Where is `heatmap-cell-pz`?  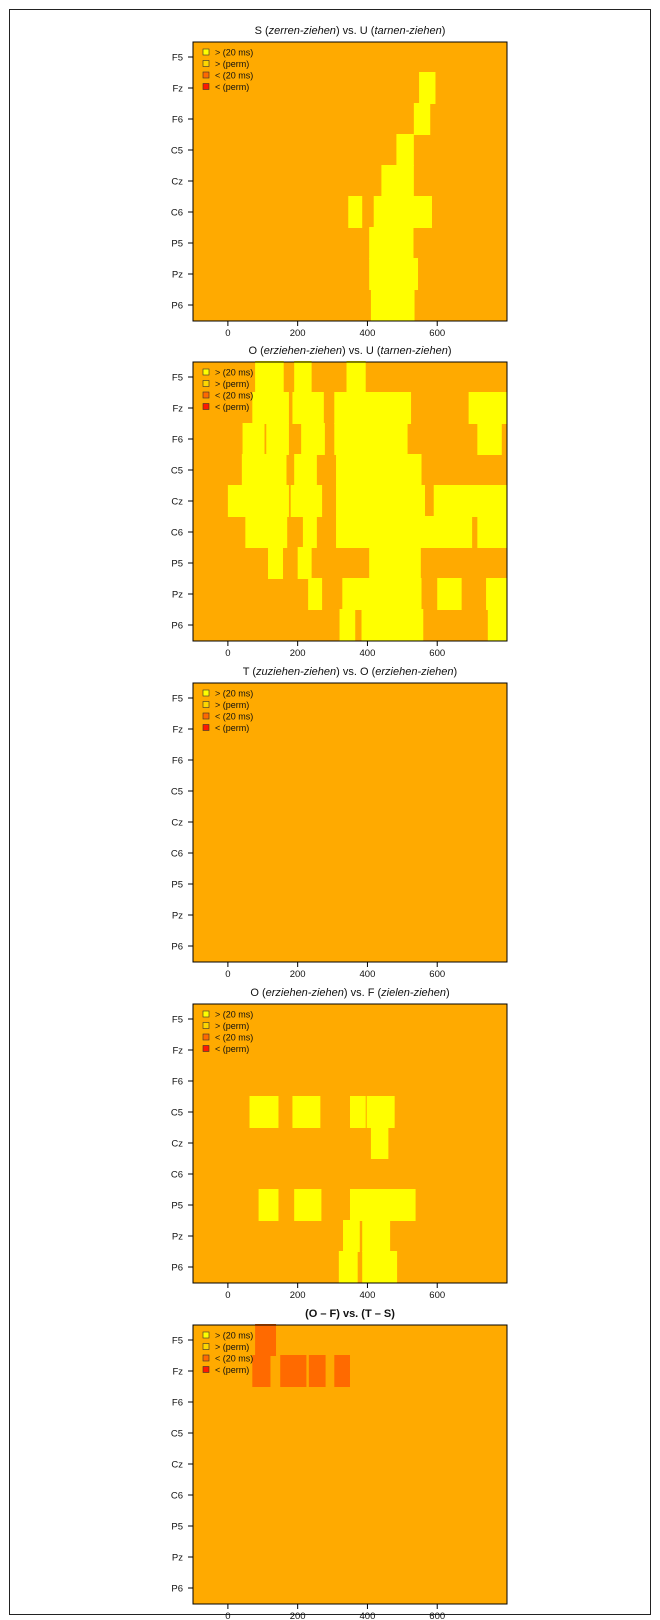
heatmap-cell-pz is located at coordinates (382, 594).